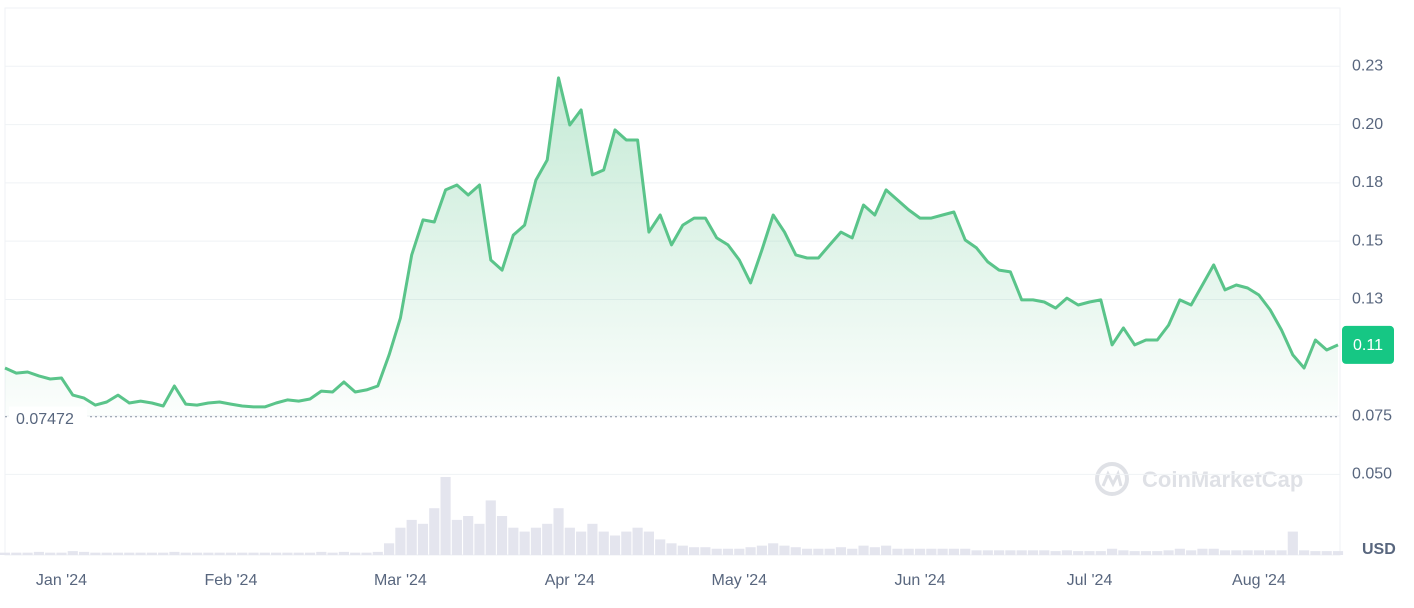 Image resolution: width=1414 pixels, height=608 pixels. I want to click on price-tag-label: 0.11, so click(1368, 345).